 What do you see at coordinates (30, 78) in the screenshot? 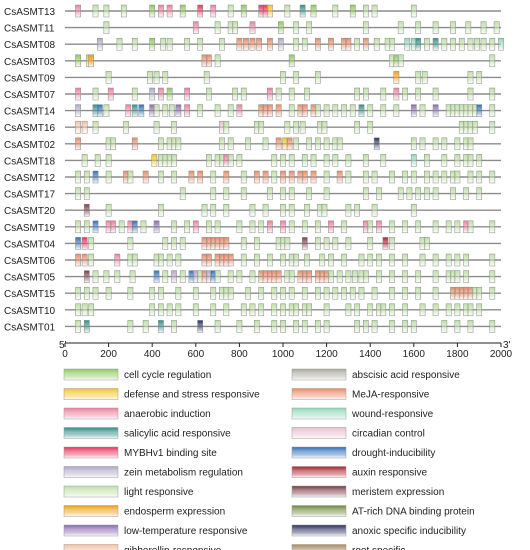
I see `gene-label: CsASMT09` at bounding box center [30, 78].